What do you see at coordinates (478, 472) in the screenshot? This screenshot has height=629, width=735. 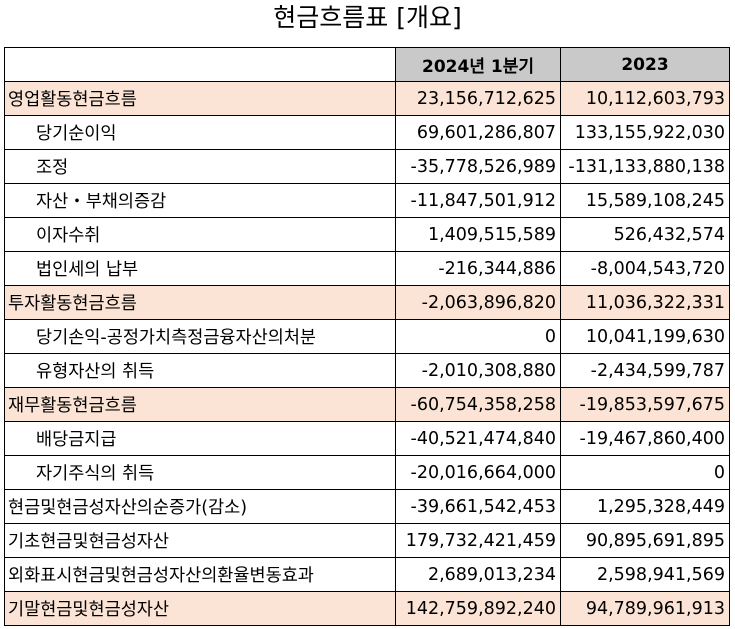 I see `value-2024q1: -20,016,664,000` at bounding box center [478, 472].